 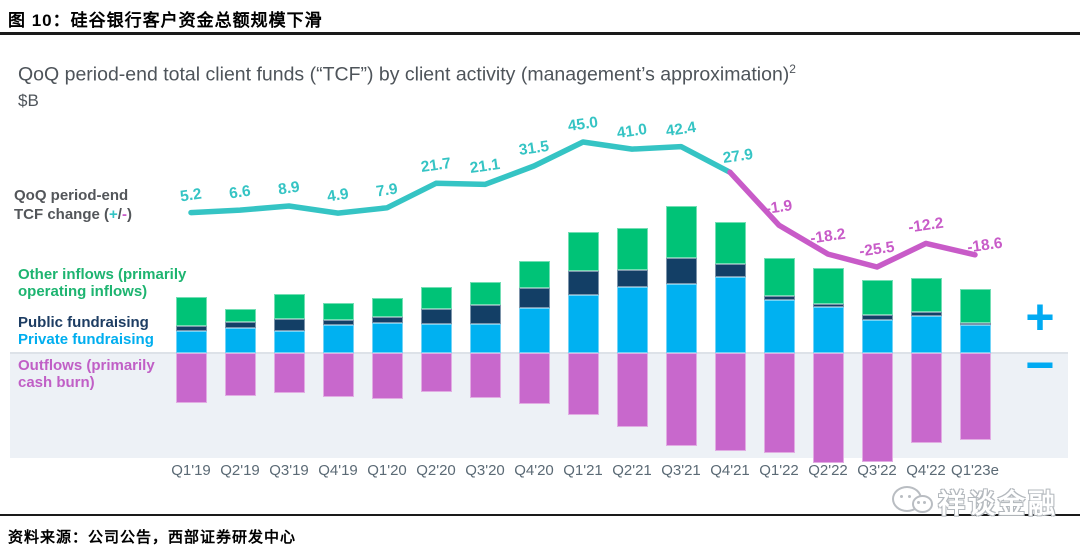 I want to click on figure-title: 图 10：硅谷银行客户资金总额规模下滑, so click(x=165, y=20).